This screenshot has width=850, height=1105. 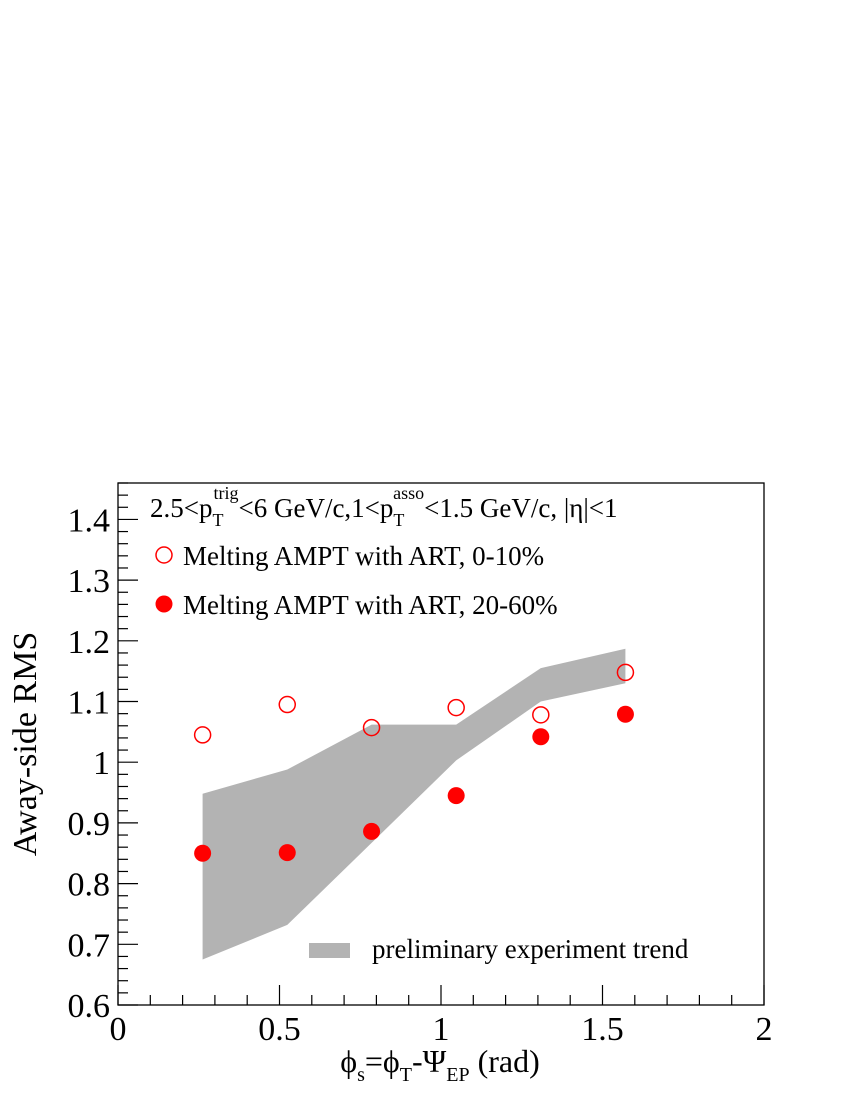 I want to click on y-tick-label: 1.3, so click(x=89, y=581).